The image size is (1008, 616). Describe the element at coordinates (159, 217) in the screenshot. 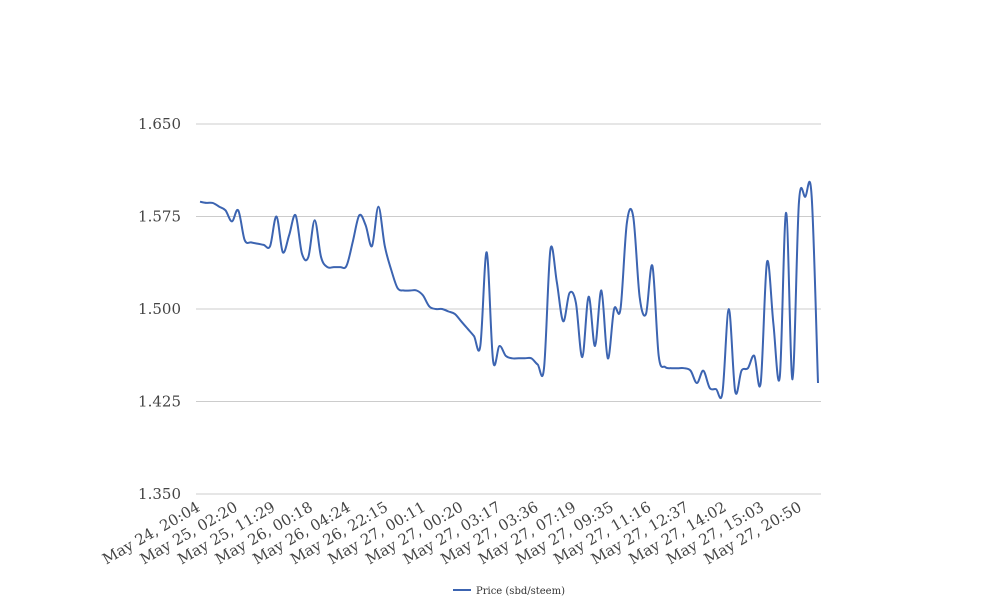

I see `y-tick-label: 1.575` at that location.